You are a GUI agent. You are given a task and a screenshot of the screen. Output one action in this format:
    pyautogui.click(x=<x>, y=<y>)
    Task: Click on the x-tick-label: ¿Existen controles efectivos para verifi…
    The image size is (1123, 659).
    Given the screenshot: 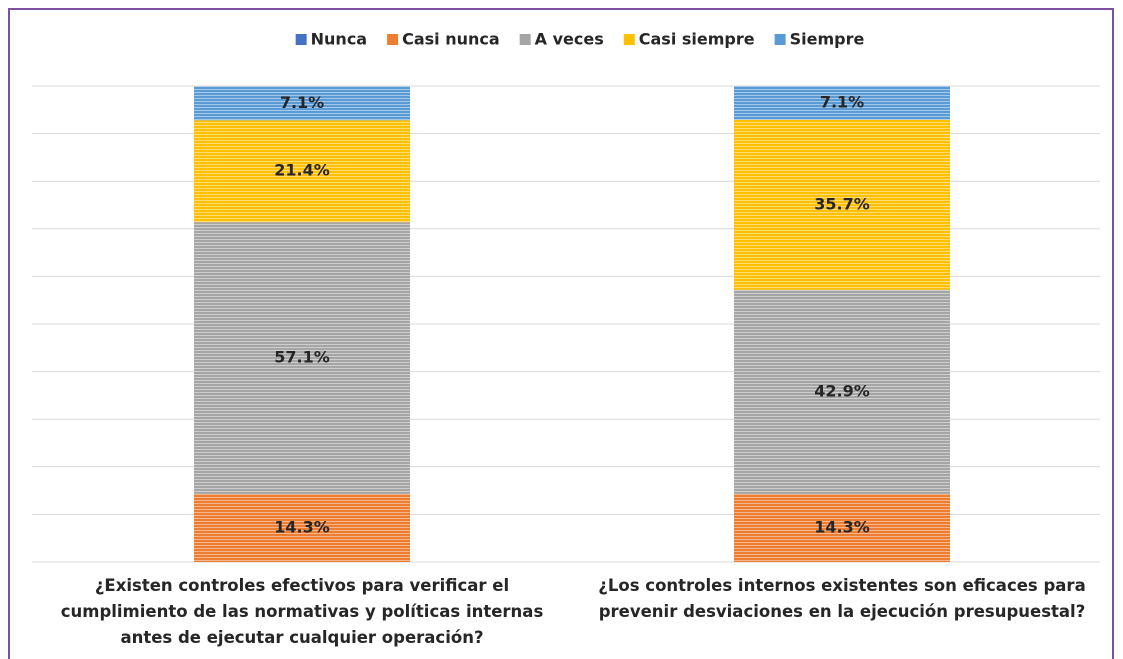 What is the action you would take?
    pyautogui.click(x=302, y=611)
    